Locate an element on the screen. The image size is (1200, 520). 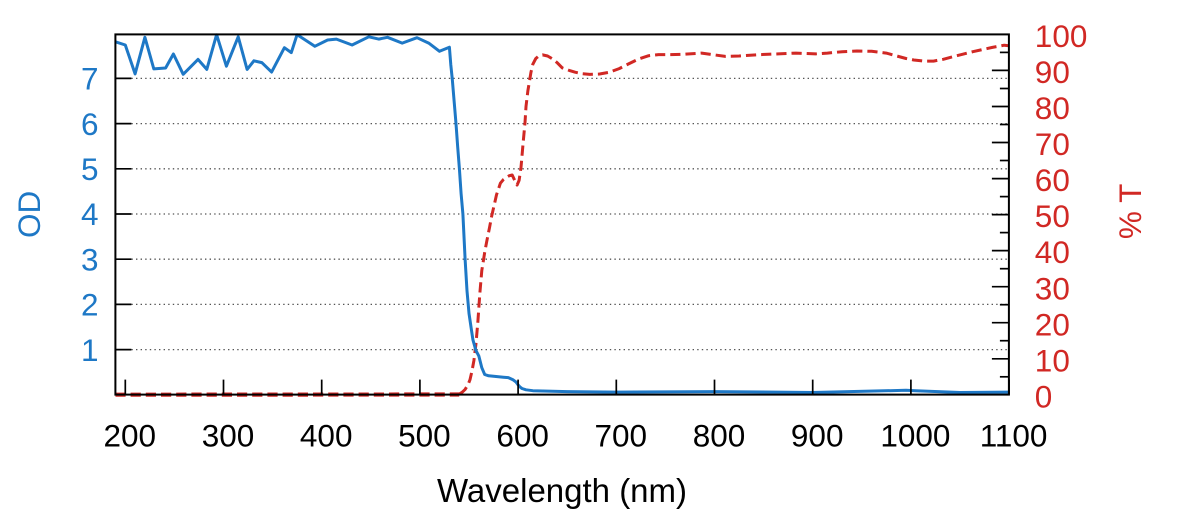
svg-text: 1000 is located at coordinates (915, 436).